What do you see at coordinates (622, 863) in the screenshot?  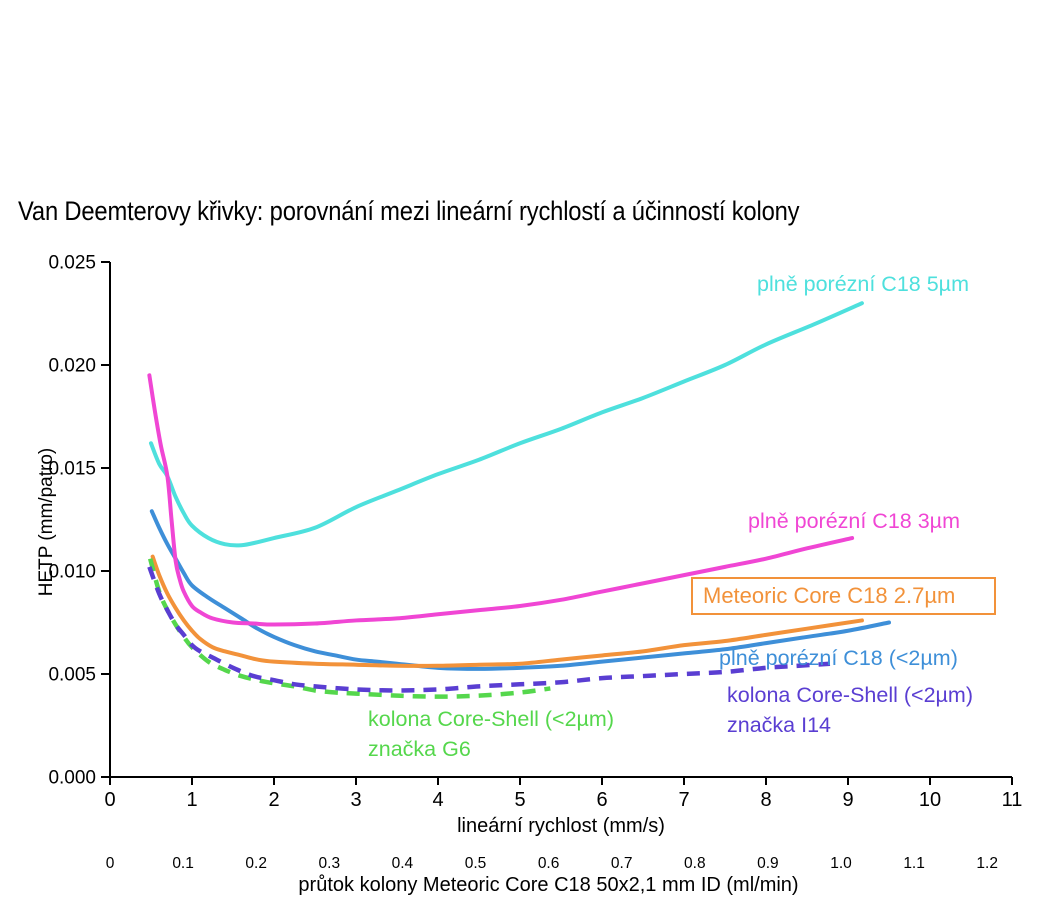 I see `x2-tick-label: 0.7` at bounding box center [622, 863].